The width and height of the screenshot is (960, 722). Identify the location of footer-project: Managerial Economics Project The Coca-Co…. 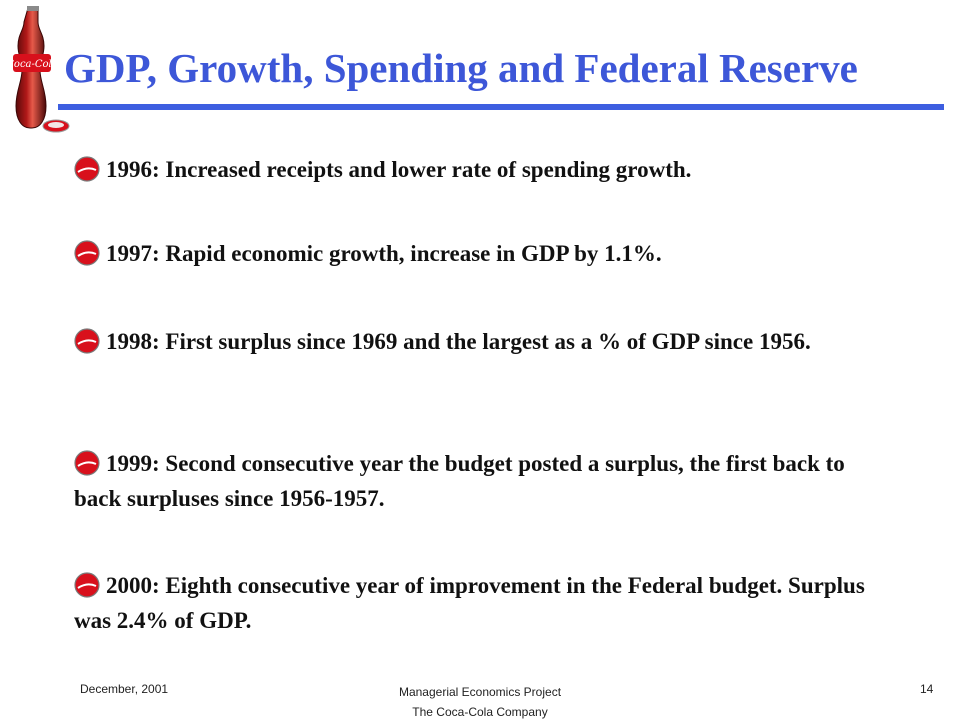
(480, 702).